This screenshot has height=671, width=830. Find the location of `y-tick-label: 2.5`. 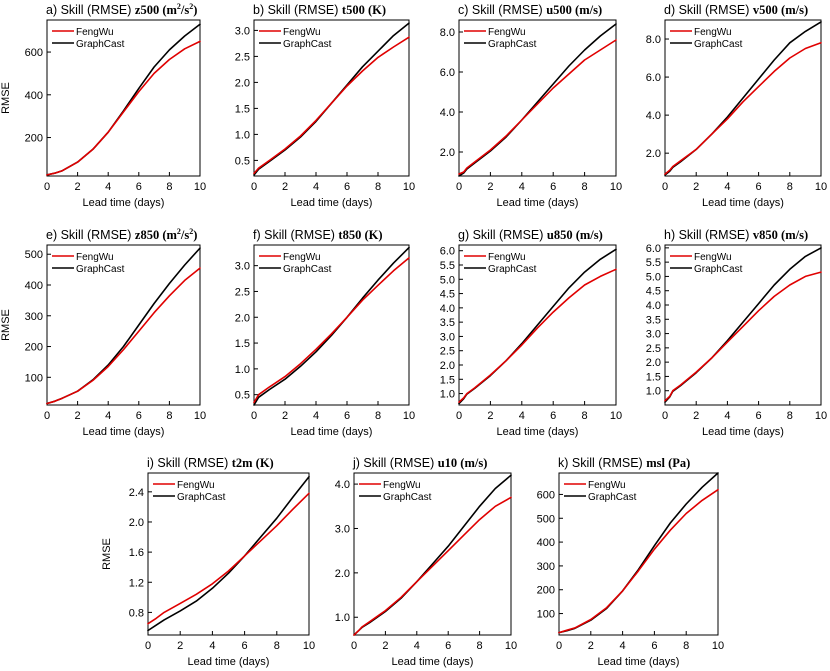

y-tick-label: 2.5 is located at coordinates (447, 352).